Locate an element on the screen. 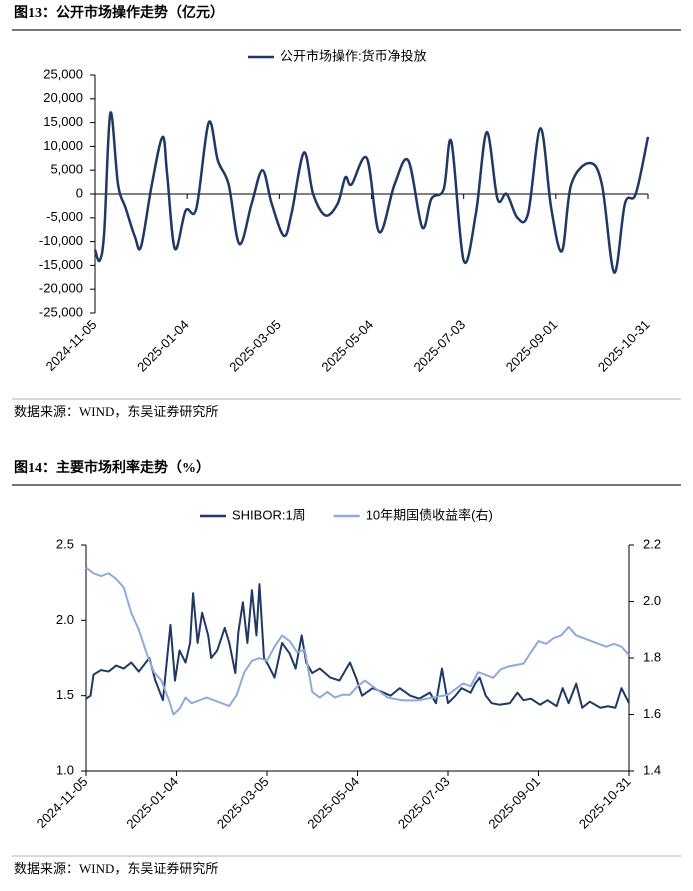  y-tick-label: 2.5 is located at coordinates (65, 543).